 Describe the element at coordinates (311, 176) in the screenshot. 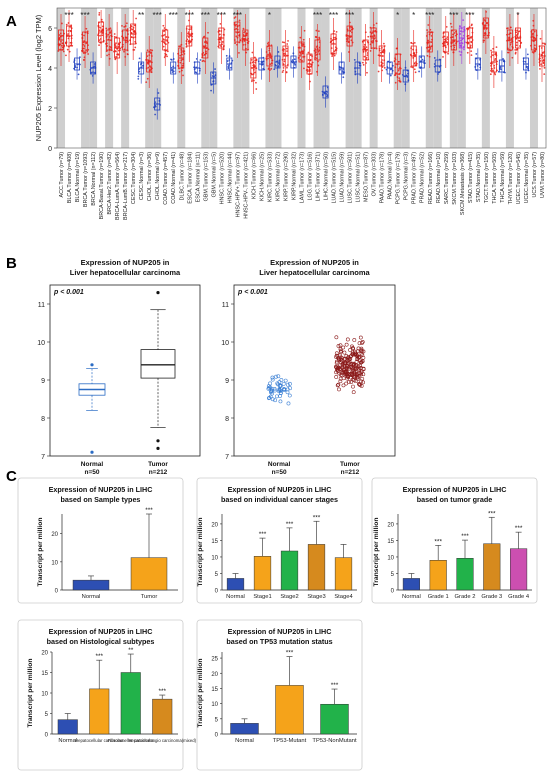

I see `x-tick-label: LGG.Tumor (n=516)` at that location.